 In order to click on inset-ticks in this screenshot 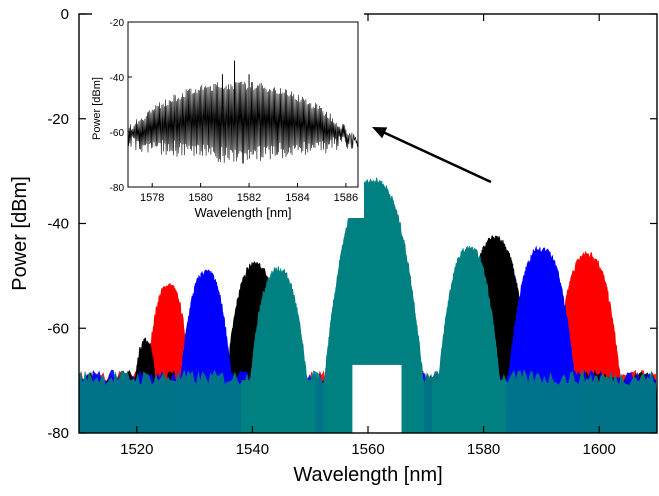, I will do `click(237, 104)`.